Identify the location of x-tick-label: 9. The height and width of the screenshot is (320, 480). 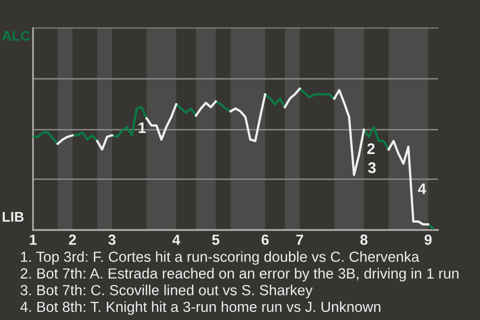
(428, 239).